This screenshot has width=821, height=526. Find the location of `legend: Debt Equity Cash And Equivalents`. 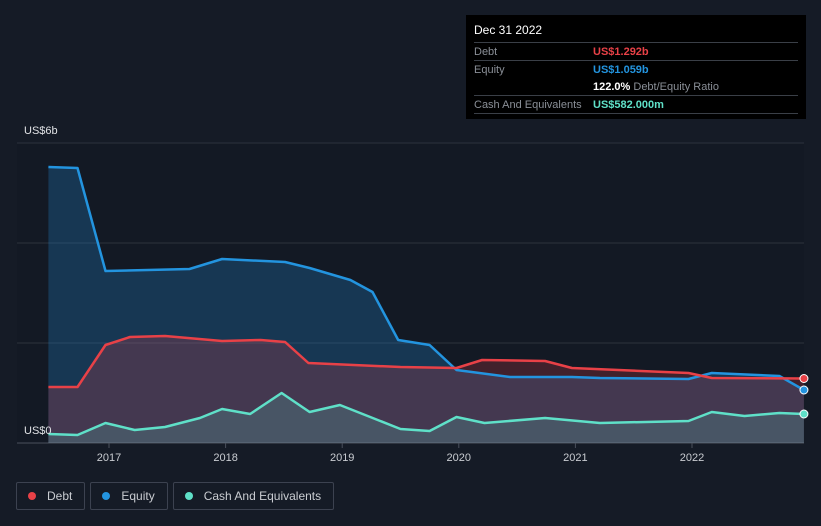

legend: Debt Equity Cash And Equivalents is located at coordinates (175, 496).